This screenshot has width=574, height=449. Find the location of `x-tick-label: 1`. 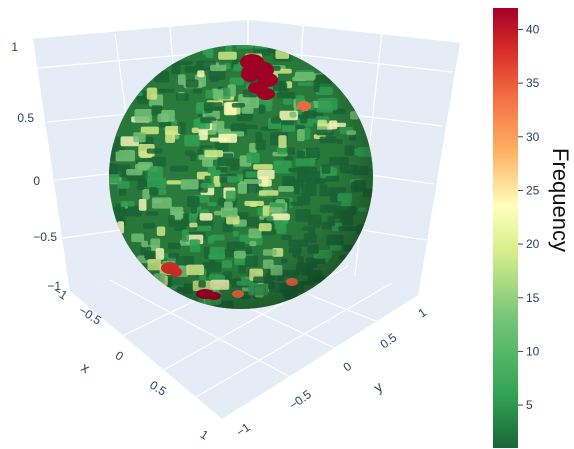

x-tick-label: 1 is located at coordinates (204, 435).